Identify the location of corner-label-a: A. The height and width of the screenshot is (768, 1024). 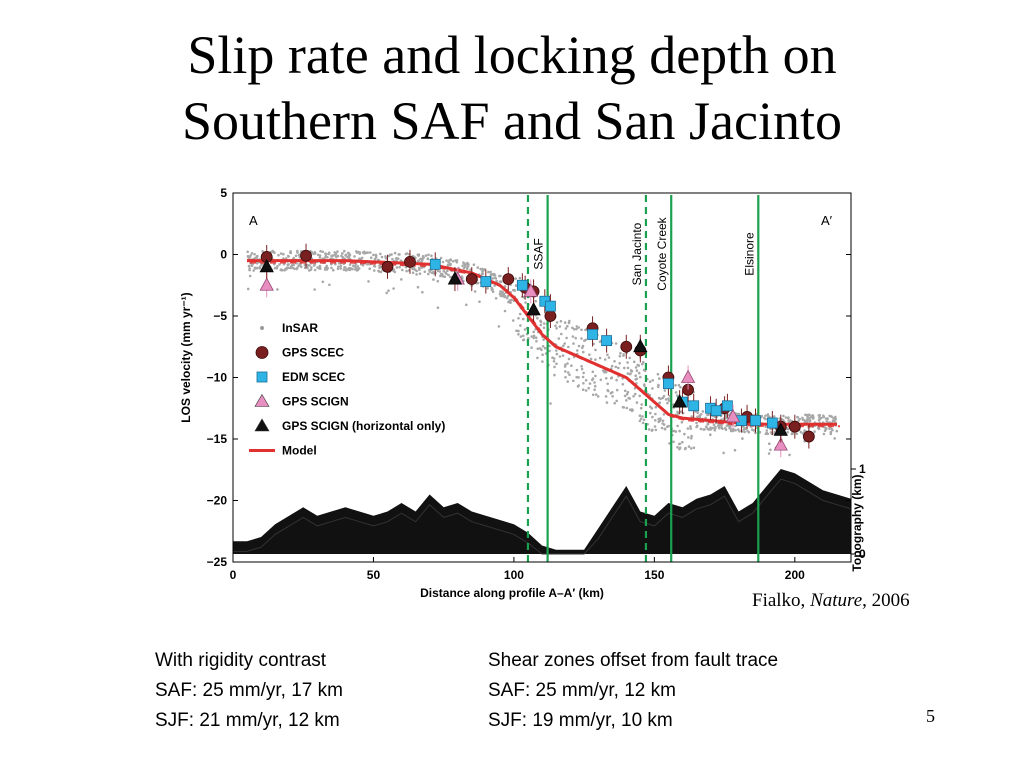
(253, 220).